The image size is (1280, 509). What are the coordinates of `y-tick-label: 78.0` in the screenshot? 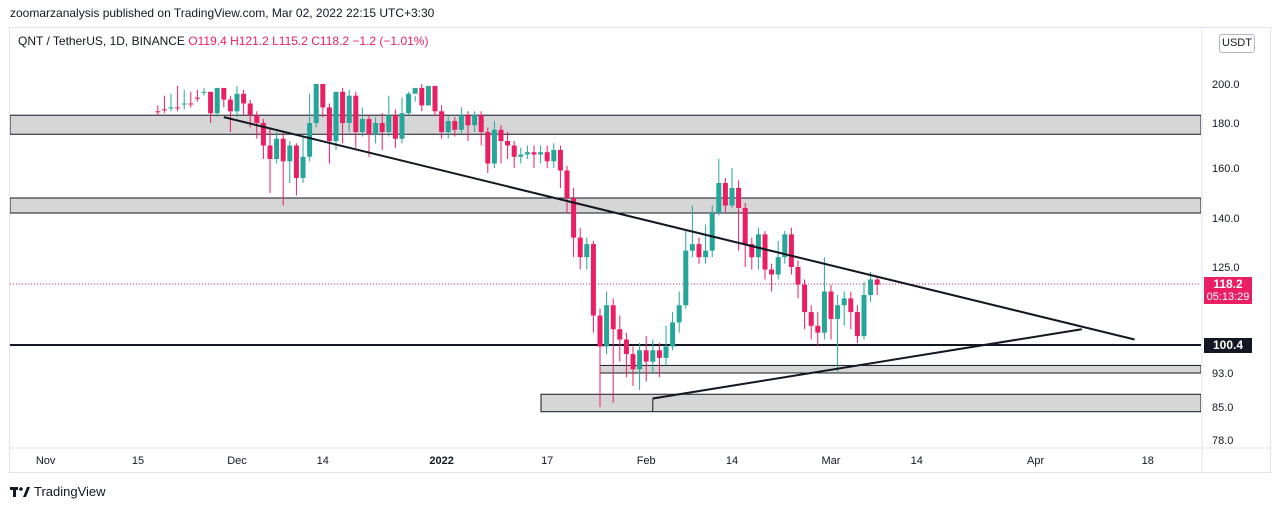 It's located at (1222, 441).